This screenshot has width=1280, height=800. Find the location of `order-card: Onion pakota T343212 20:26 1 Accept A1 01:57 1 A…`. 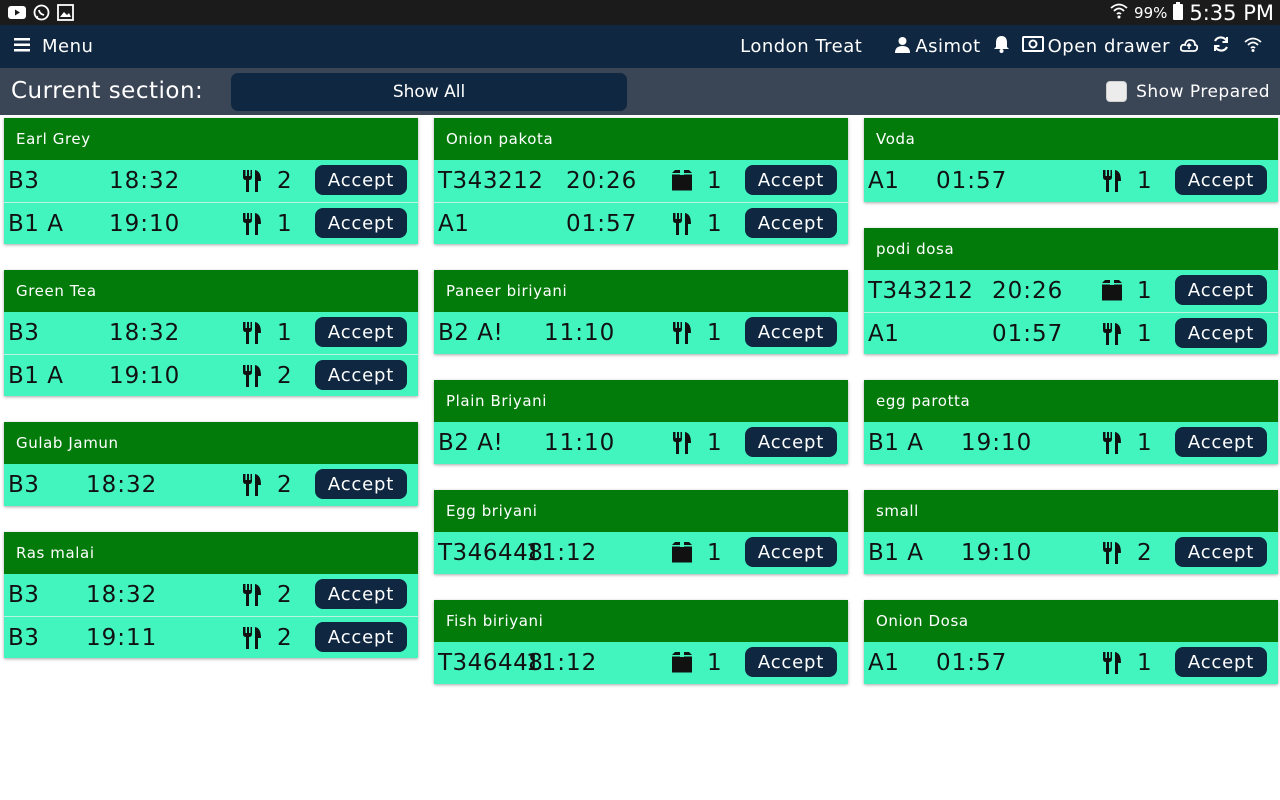

order-card: Onion pakota T343212 20:26 1 Accept A1 01:57 1 A… is located at coordinates (641, 181).